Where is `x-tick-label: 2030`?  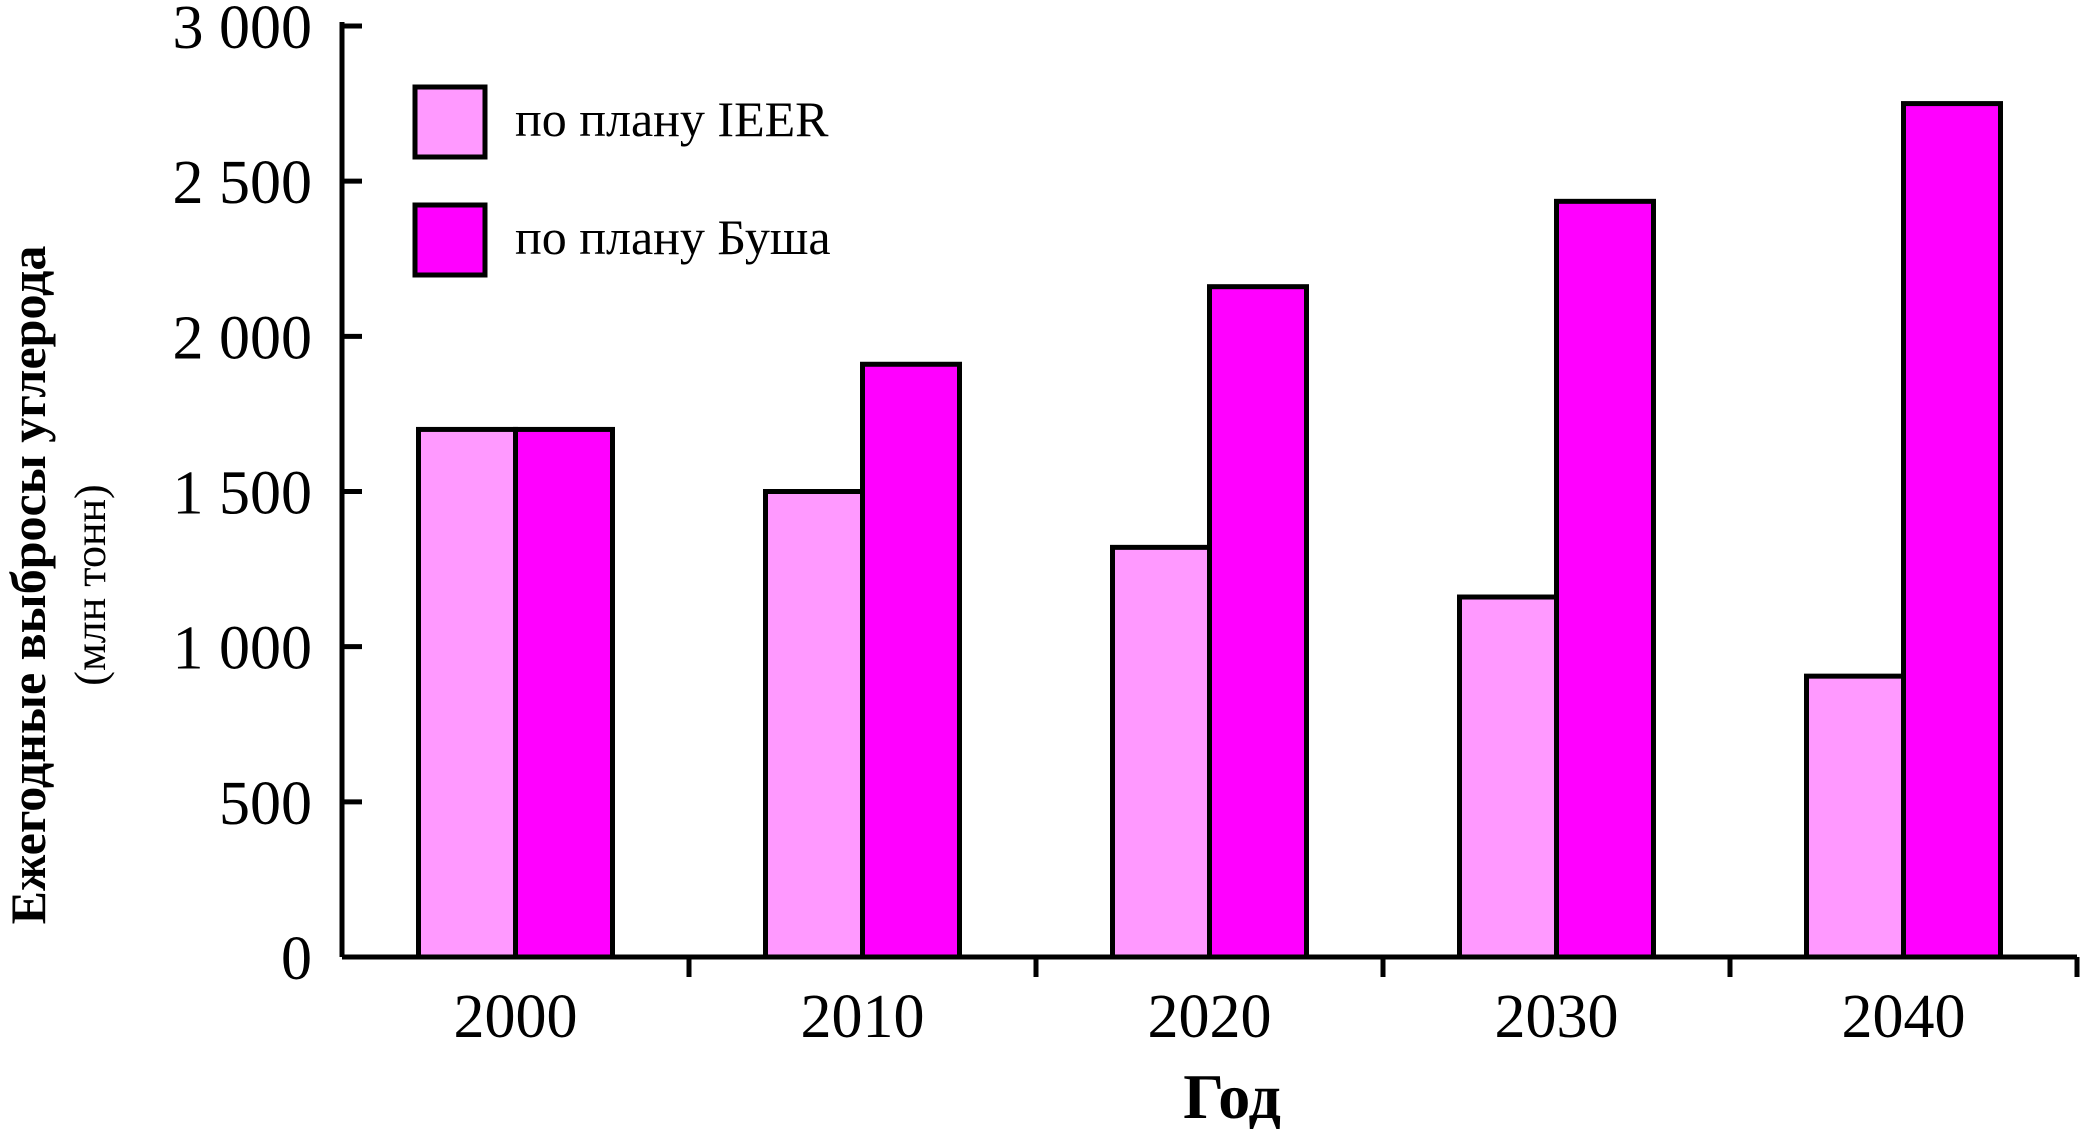
x-tick-label: 2030 is located at coordinates (1557, 1017).